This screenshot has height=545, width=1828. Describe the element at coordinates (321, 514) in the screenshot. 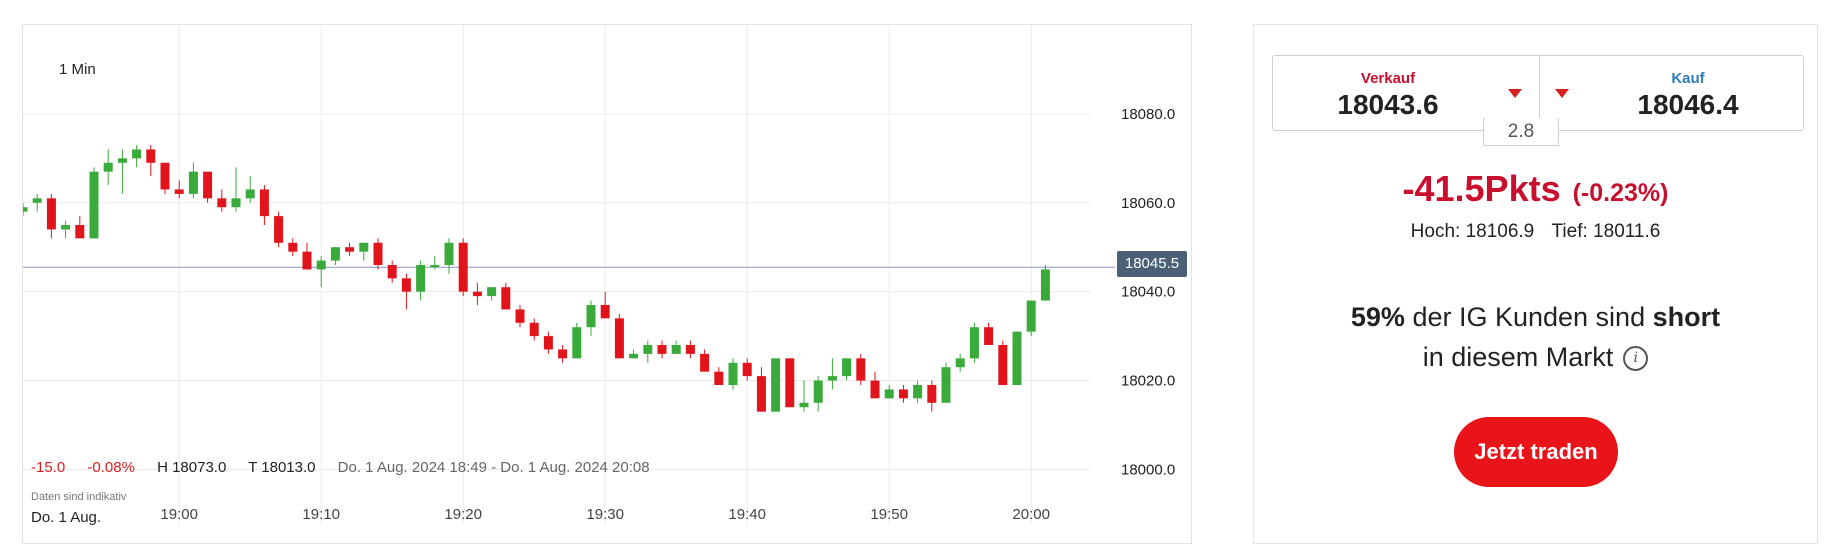

I see `x-tick-label: 19:10` at that location.